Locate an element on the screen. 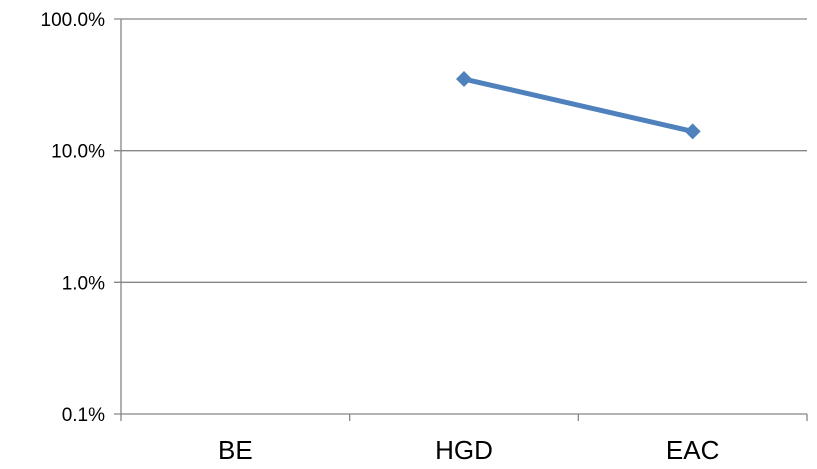 Image resolution: width=817 pixels, height=469 pixels. x-tick-label: EAC is located at coordinates (692, 450).